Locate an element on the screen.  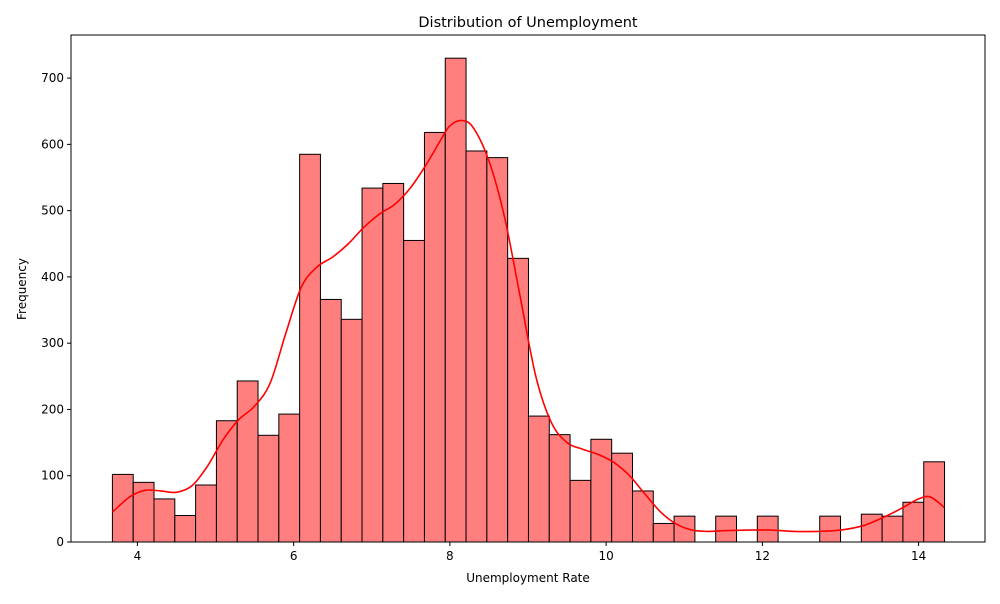
x-tick-label: 6 is located at coordinates (294, 556).